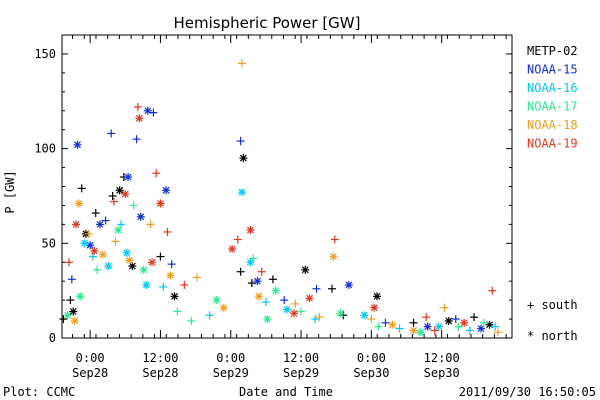  Describe the element at coordinates (552, 144) in the screenshot. I see `legend-entry-noaa-19: NOAA-19` at that location.